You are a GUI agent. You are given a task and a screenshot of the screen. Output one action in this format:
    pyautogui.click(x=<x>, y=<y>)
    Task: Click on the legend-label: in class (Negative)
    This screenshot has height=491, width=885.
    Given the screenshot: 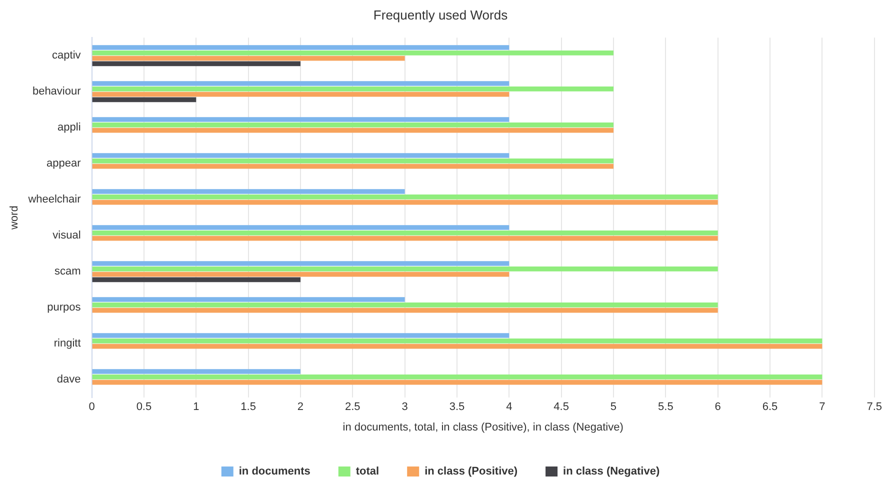 What is the action you would take?
    pyautogui.click(x=611, y=472)
    